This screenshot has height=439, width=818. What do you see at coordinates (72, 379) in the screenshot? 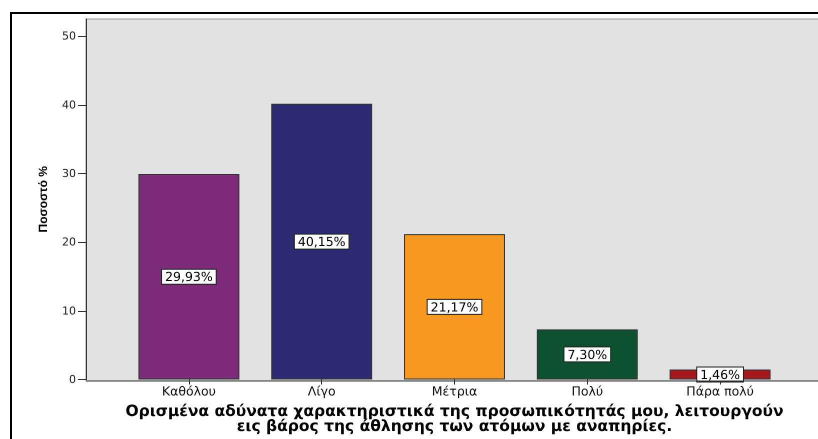
I see `y-tick-label: 0` at bounding box center [72, 379].